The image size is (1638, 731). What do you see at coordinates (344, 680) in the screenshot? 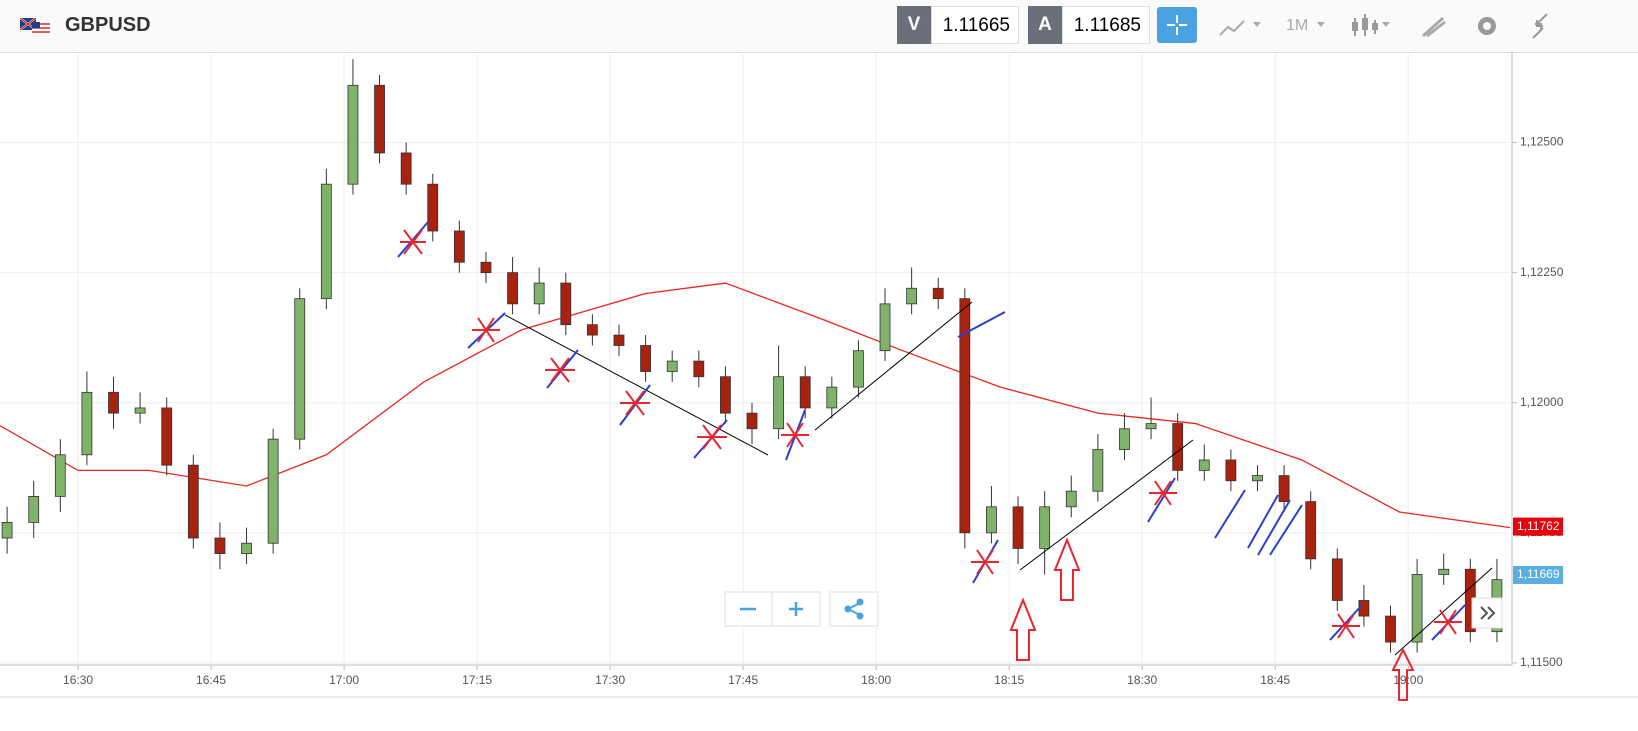
I see `x-tick-label: 17:00` at bounding box center [344, 680].